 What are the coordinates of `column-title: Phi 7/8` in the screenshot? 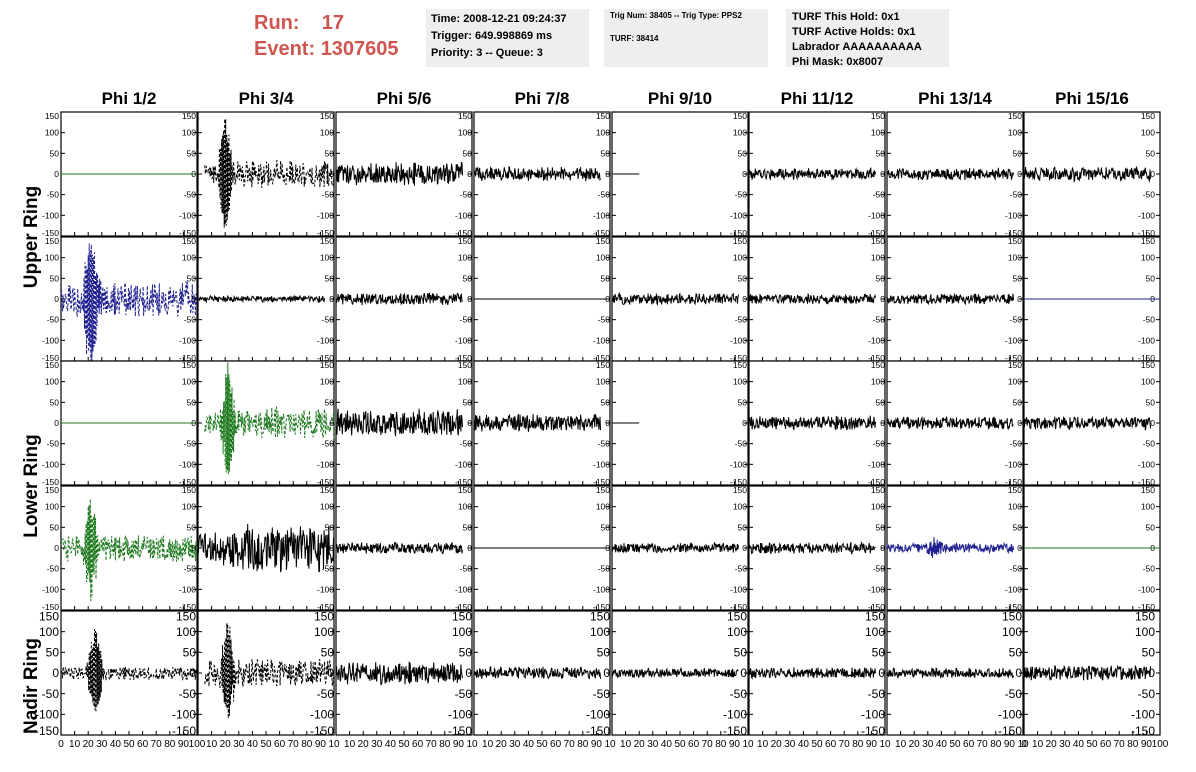 It's located at (542, 98).